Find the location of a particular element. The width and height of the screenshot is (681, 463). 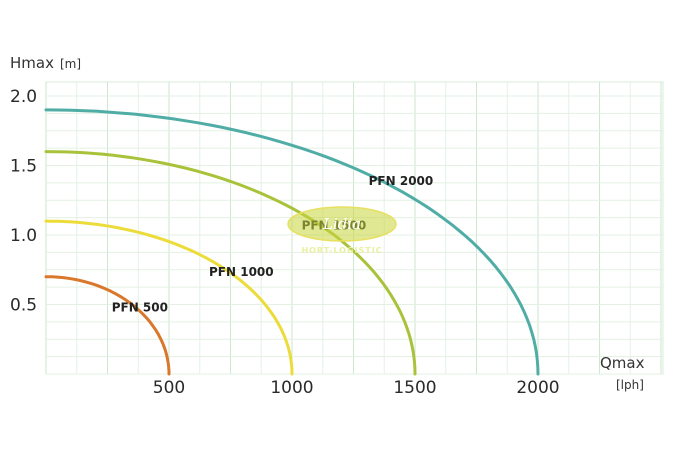

watermark-ellipse is located at coordinates (342, 224).